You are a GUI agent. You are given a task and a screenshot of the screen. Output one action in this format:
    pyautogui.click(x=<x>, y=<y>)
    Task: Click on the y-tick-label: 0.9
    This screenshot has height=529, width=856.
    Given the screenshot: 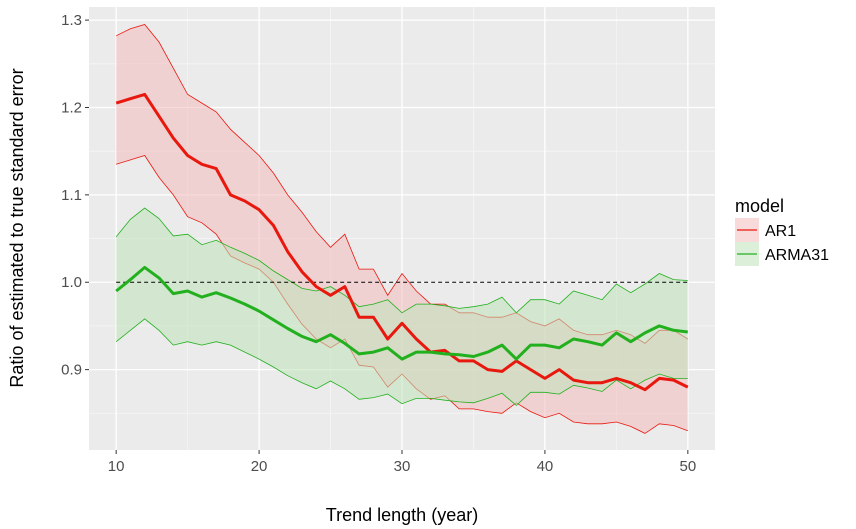 What is the action you would take?
    pyautogui.click(x=71, y=370)
    